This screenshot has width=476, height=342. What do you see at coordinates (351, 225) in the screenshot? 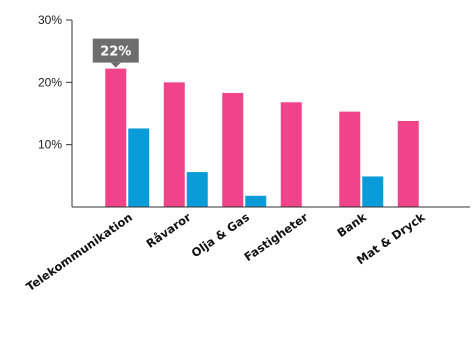
I see `category-label: Bank` at bounding box center [351, 225].